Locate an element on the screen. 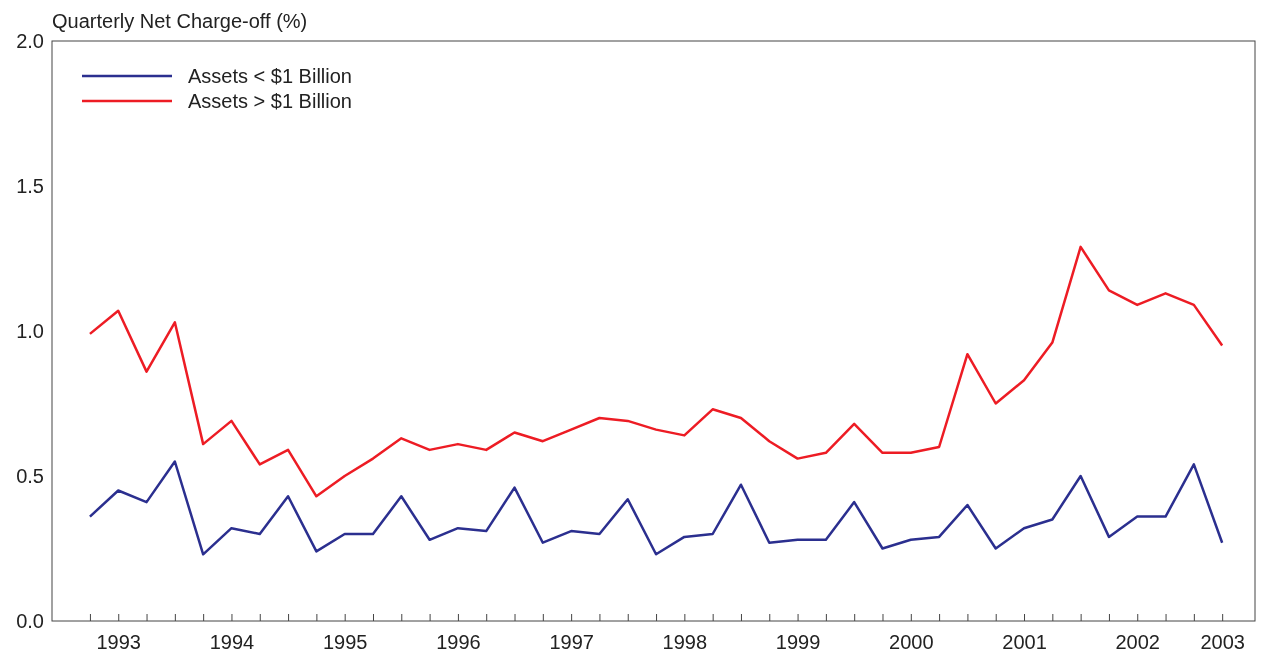  x-tick-label: 2003 is located at coordinates (1222, 642).